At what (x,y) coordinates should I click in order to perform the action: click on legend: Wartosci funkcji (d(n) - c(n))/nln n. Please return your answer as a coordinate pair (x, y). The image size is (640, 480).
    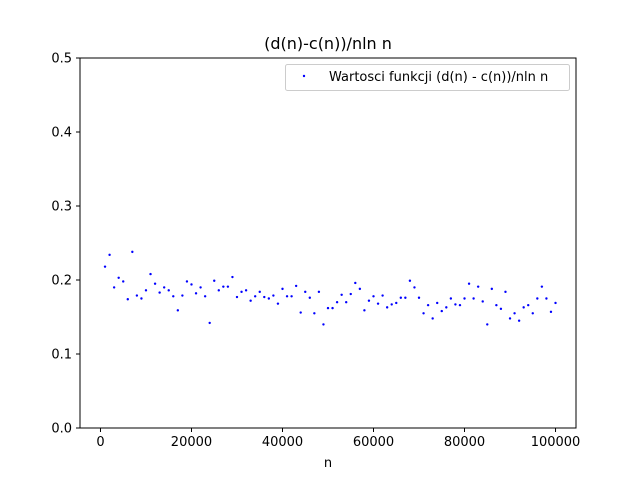
    Looking at the image, I should click on (427, 77).